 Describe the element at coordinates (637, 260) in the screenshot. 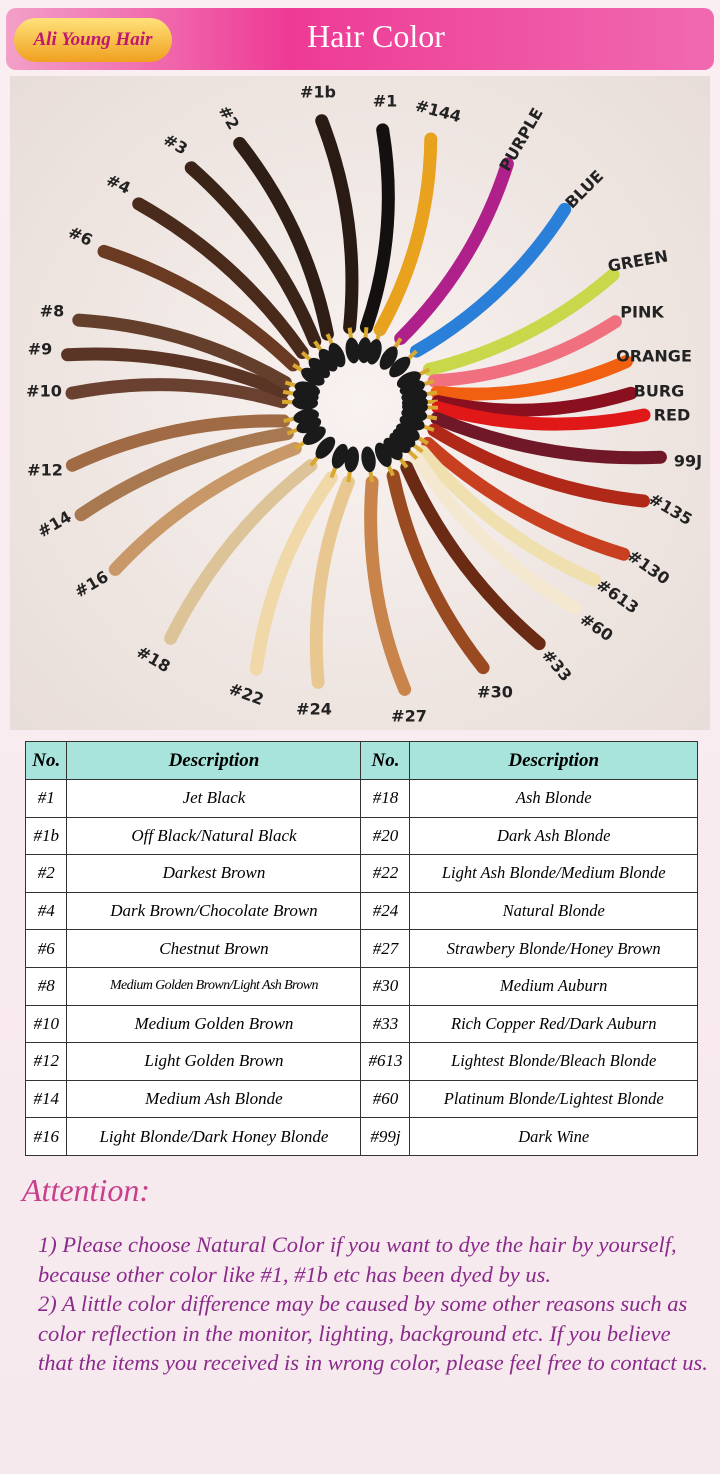

I see `swatch-label: GREEN` at that location.